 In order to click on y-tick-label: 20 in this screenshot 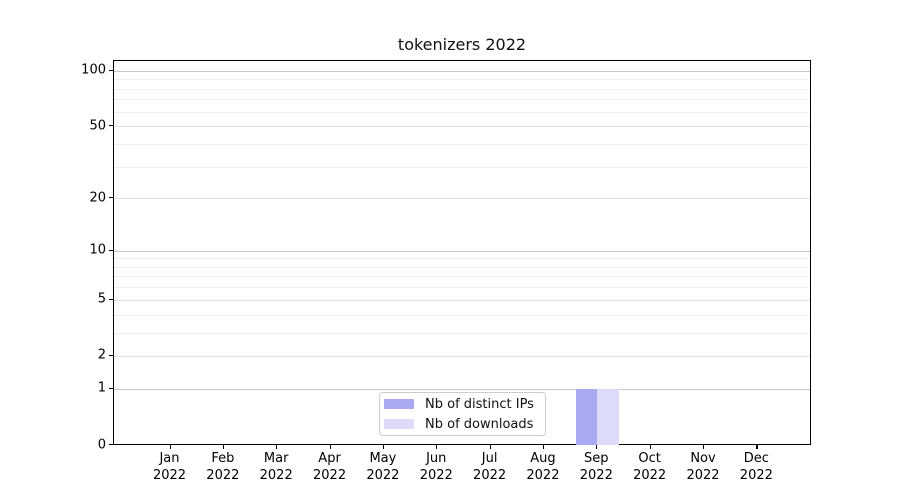, I will do `click(97, 198)`.